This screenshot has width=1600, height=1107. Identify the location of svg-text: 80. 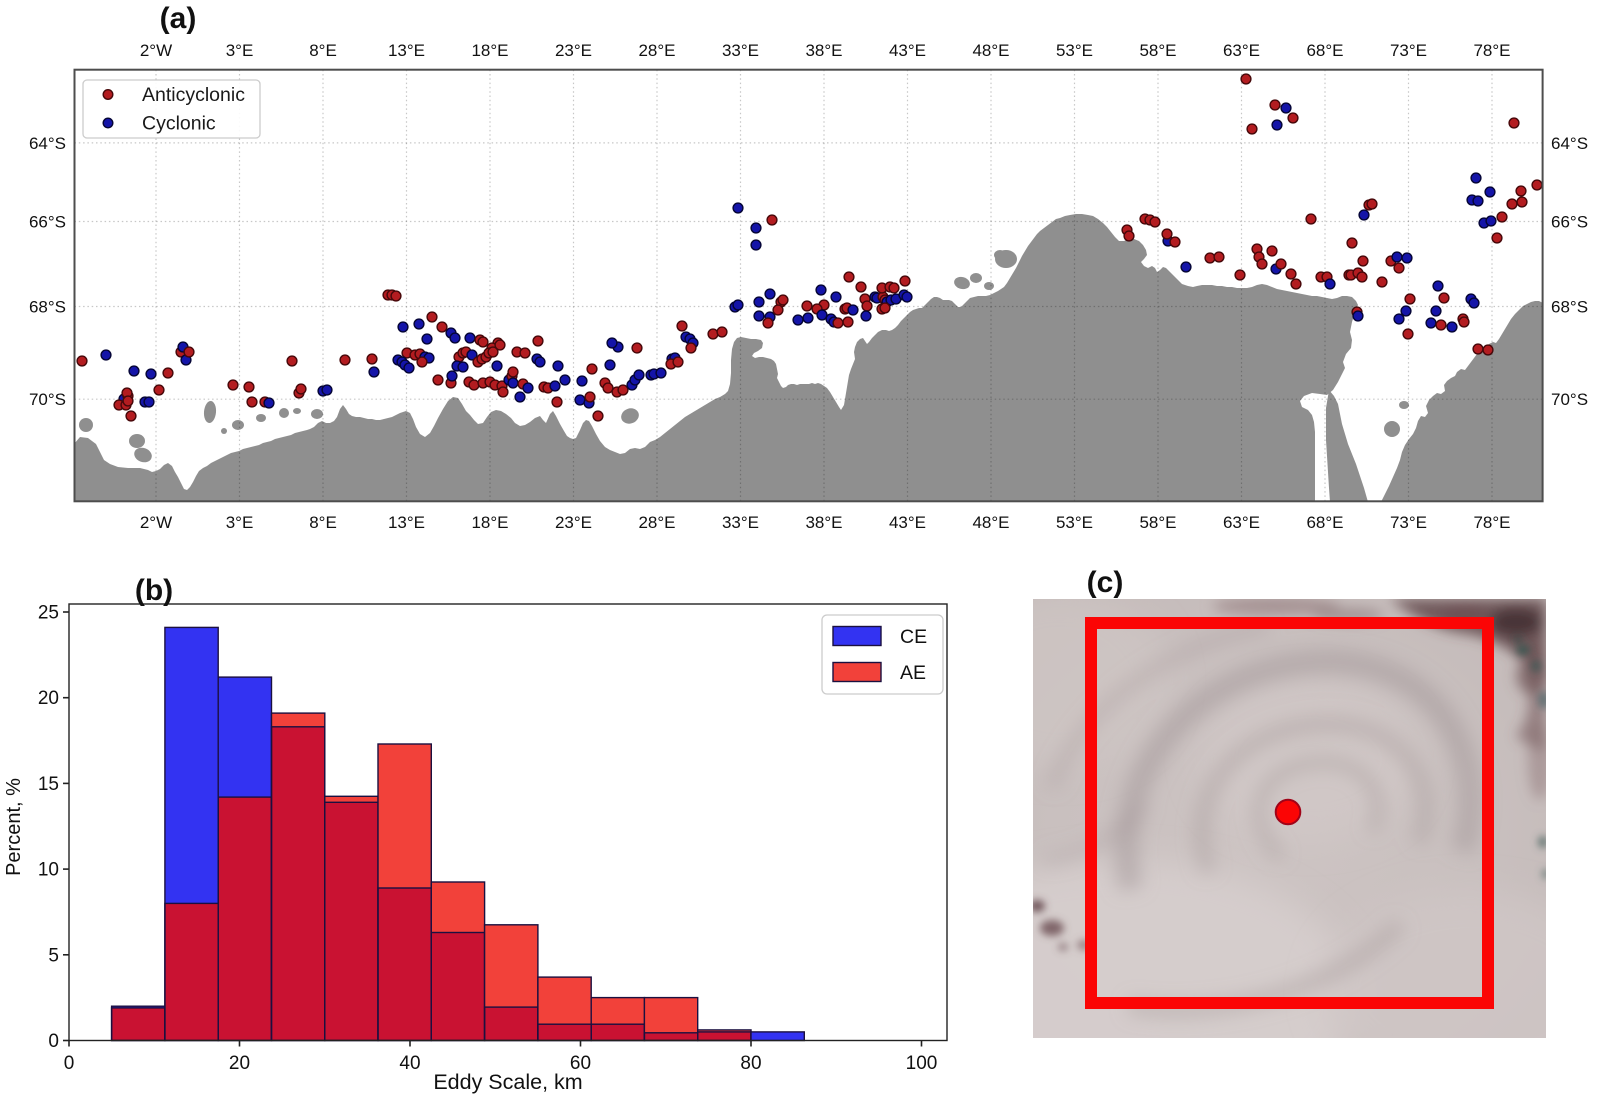
(750, 1063).